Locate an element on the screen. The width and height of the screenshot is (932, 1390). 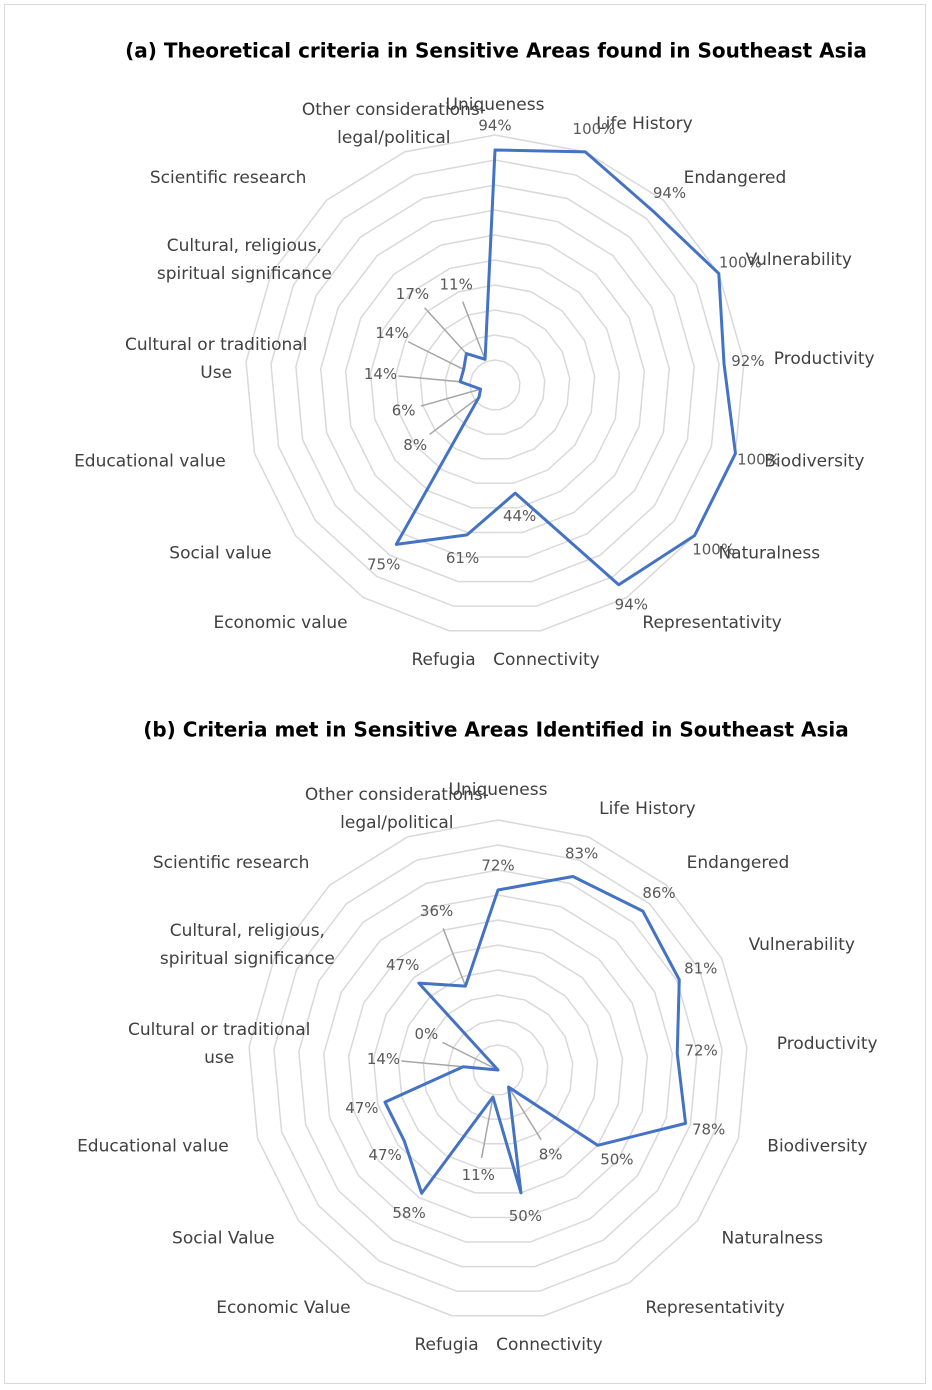
value-label: 0% is located at coordinates (426, 1034).